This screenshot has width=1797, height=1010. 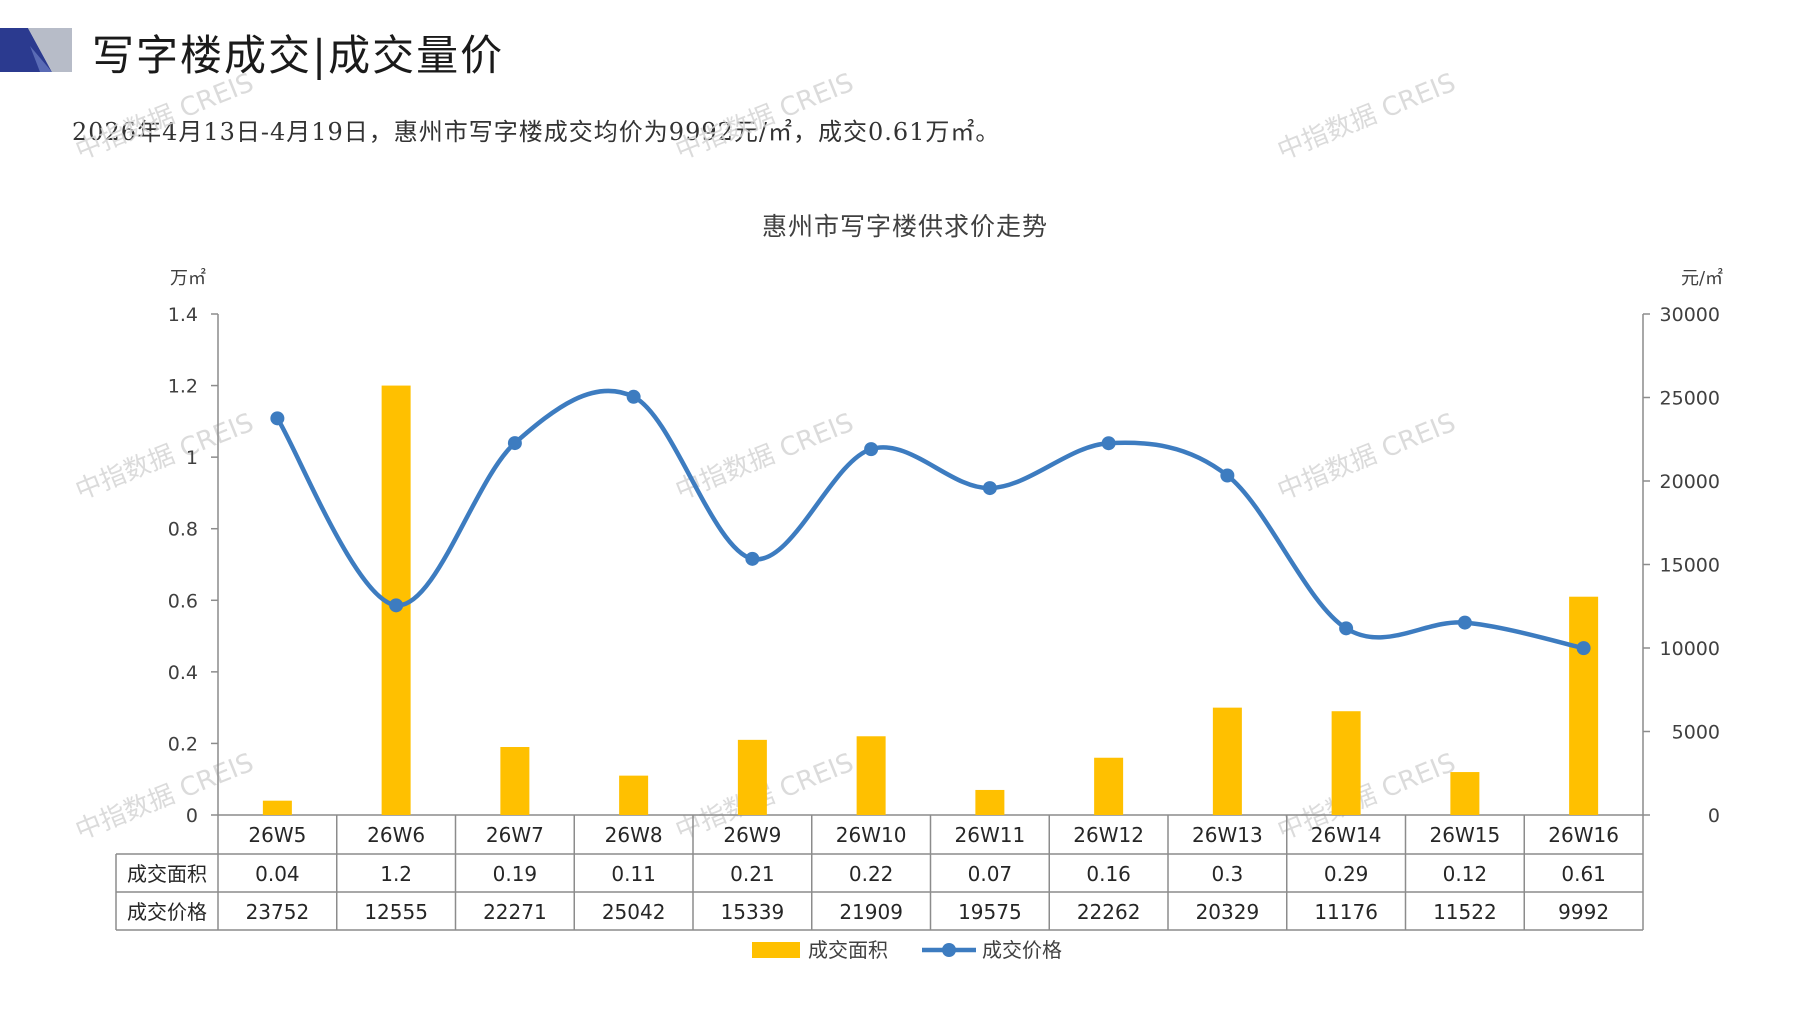 What do you see at coordinates (1583, 648) in the screenshot?
I see `price-point-26W16` at bounding box center [1583, 648].